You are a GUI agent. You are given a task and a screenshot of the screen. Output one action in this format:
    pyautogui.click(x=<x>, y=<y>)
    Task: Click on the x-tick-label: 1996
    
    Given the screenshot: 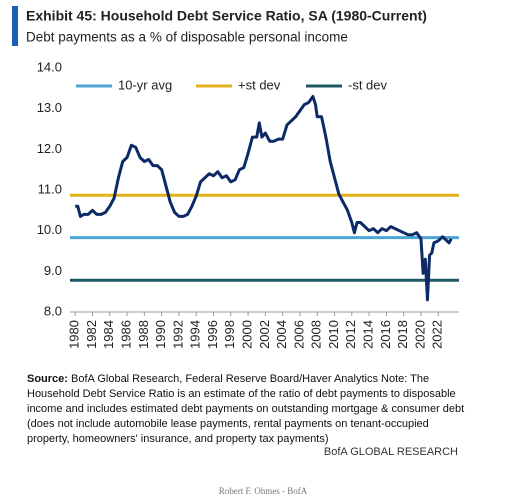 What is the action you would take?
    pyautogui.click(x=212, y=334)
    